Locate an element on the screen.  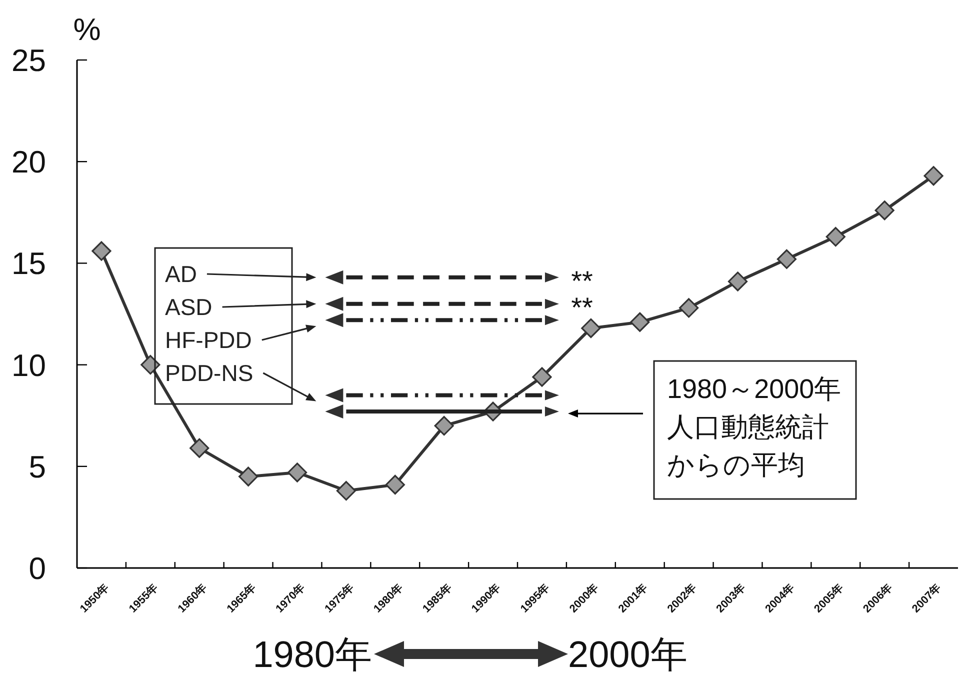
note-box: 1980～2000年人口動態統計からの平均 is located at coordinates (755, 430).